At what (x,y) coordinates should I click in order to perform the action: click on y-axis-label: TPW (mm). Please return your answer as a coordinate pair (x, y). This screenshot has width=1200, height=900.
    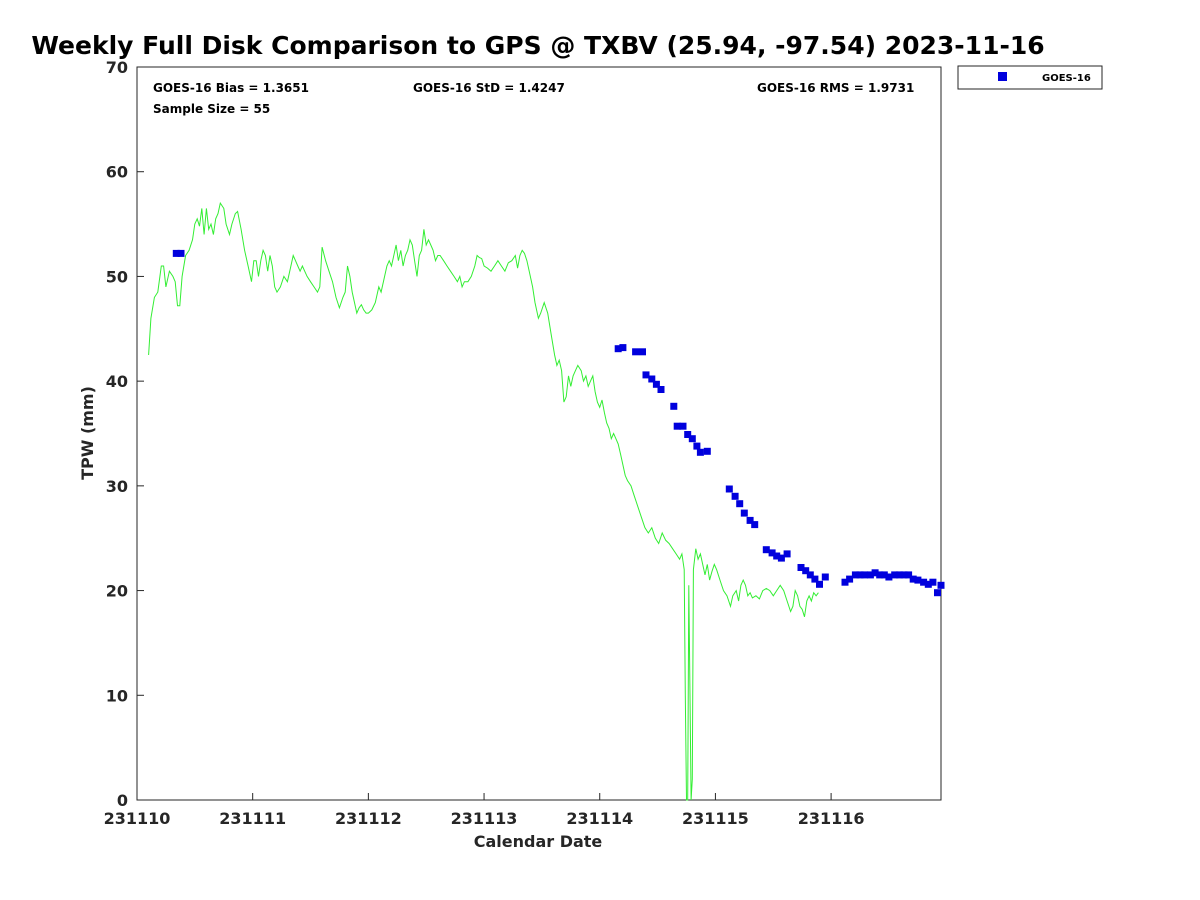
    Looking at the image, I should click on (87, 433).